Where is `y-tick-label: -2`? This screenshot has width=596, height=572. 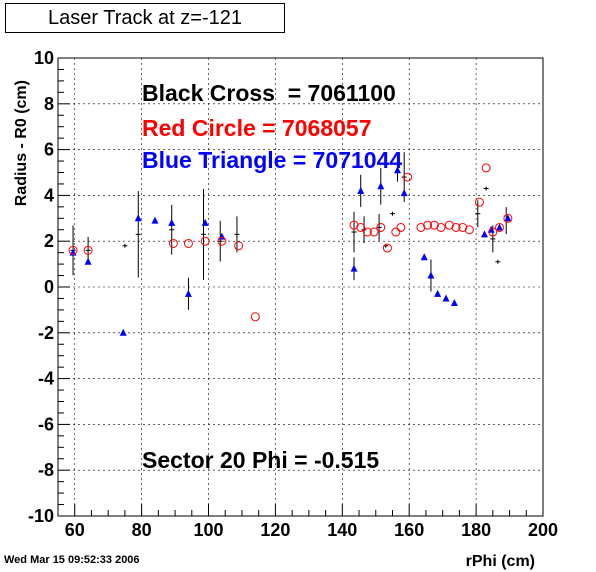
y-tick-label: -2 is located at coordinates (46, 333).